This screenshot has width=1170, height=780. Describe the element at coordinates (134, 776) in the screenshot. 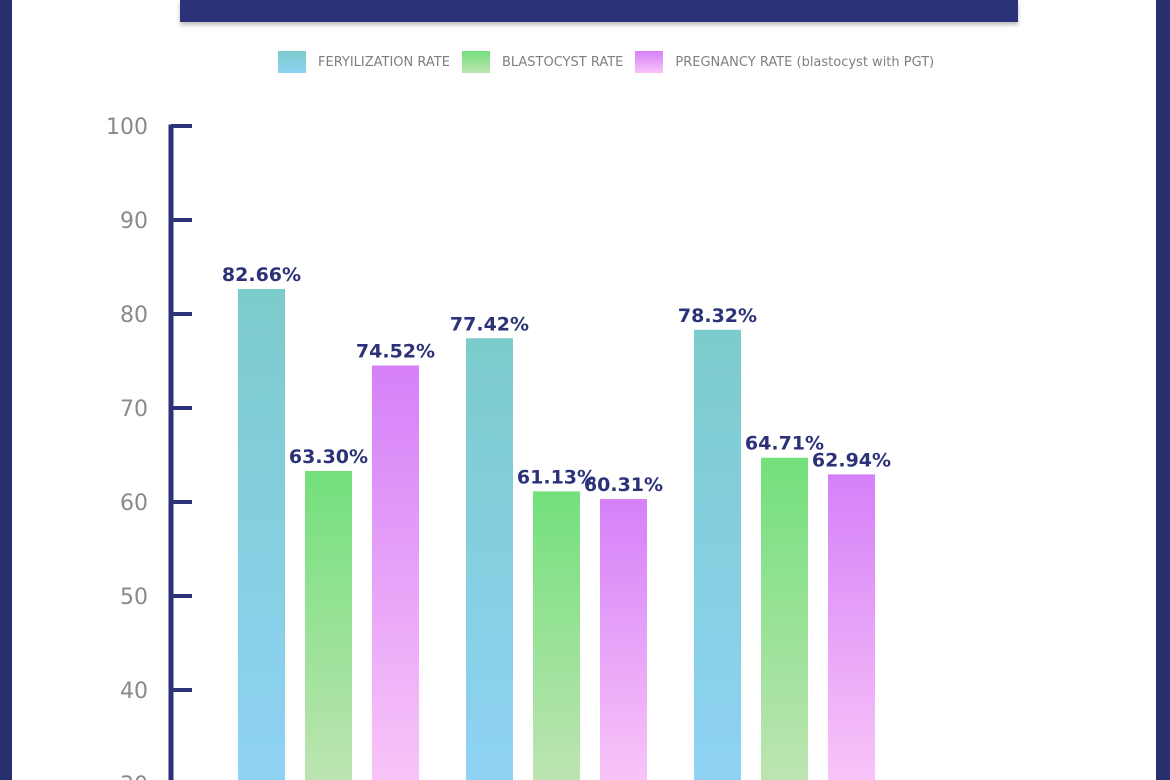

I see `y-tick-label: 30` at that location.